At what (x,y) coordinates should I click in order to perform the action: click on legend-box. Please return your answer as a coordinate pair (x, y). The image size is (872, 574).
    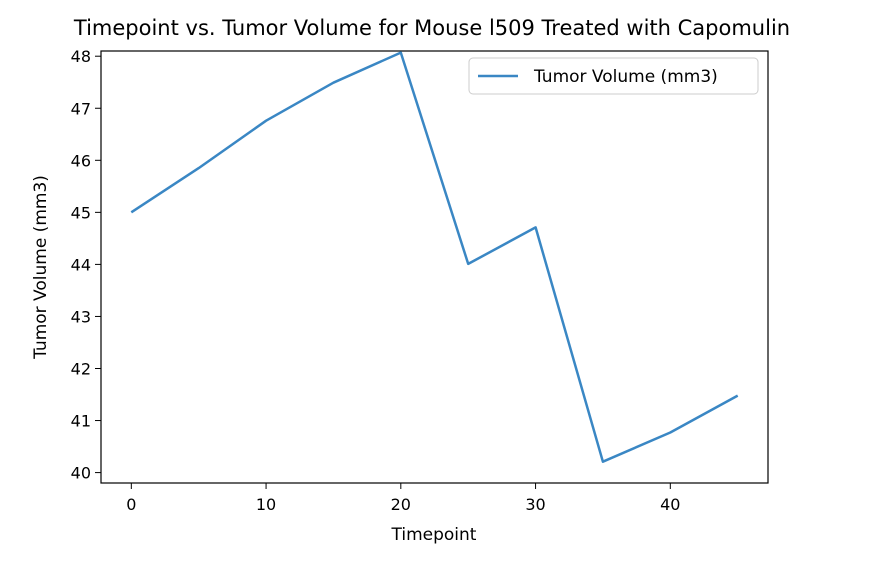
    Looking at the image, I should click on (613, 76).